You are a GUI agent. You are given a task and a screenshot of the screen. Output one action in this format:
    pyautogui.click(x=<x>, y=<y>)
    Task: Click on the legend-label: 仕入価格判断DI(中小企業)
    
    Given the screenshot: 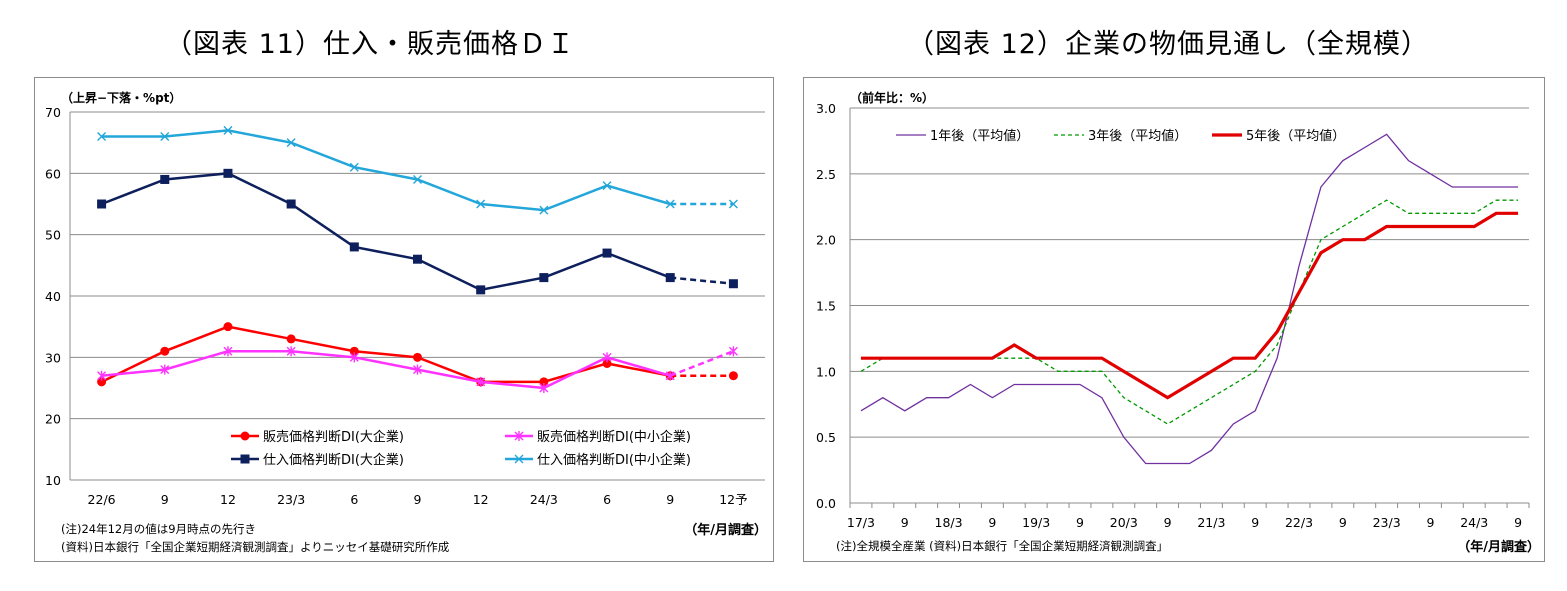 What is the action you would take?
    pyautogui.click(x=614, y=460)
    